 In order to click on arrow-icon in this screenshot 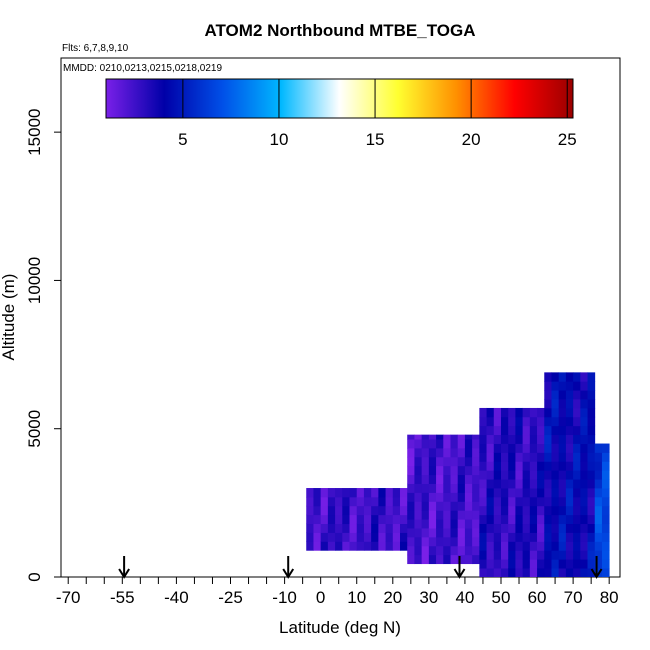, I will do `click(459, 567)`.